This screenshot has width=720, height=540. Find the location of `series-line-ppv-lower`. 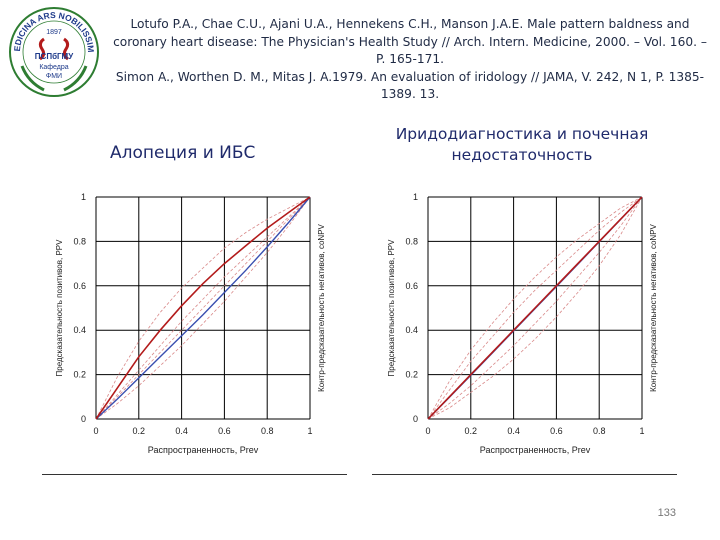

series-line-ppv-lower is located at coordinates (203, 308).